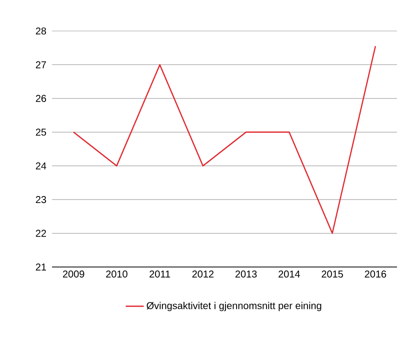 The image size is (414, 347). Describe the element at coordinates (117, 274) in the screenshot. I see `x-tick-label: 2010` at that location.